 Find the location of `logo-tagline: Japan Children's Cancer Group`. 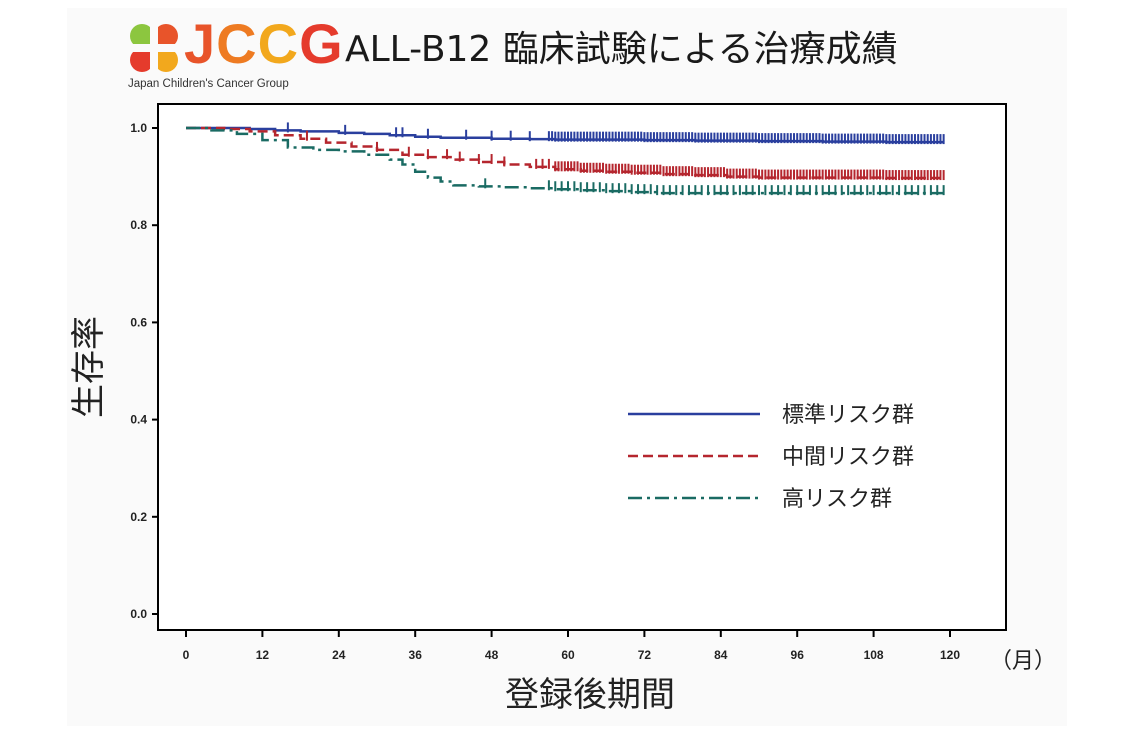

logo-tagline: Japan Children's Cancer Group is located at coordinates (208, 84).